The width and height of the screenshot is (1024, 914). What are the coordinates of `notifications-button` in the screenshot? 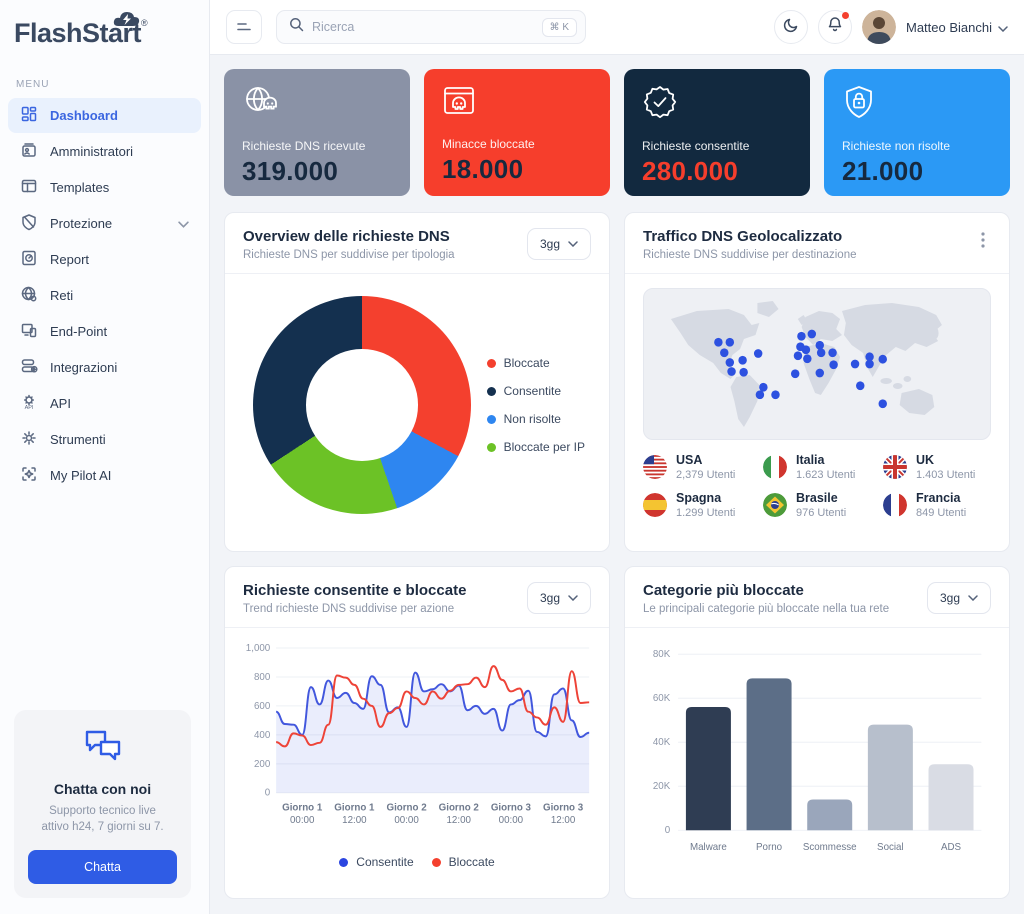 It's located at (835, 27).